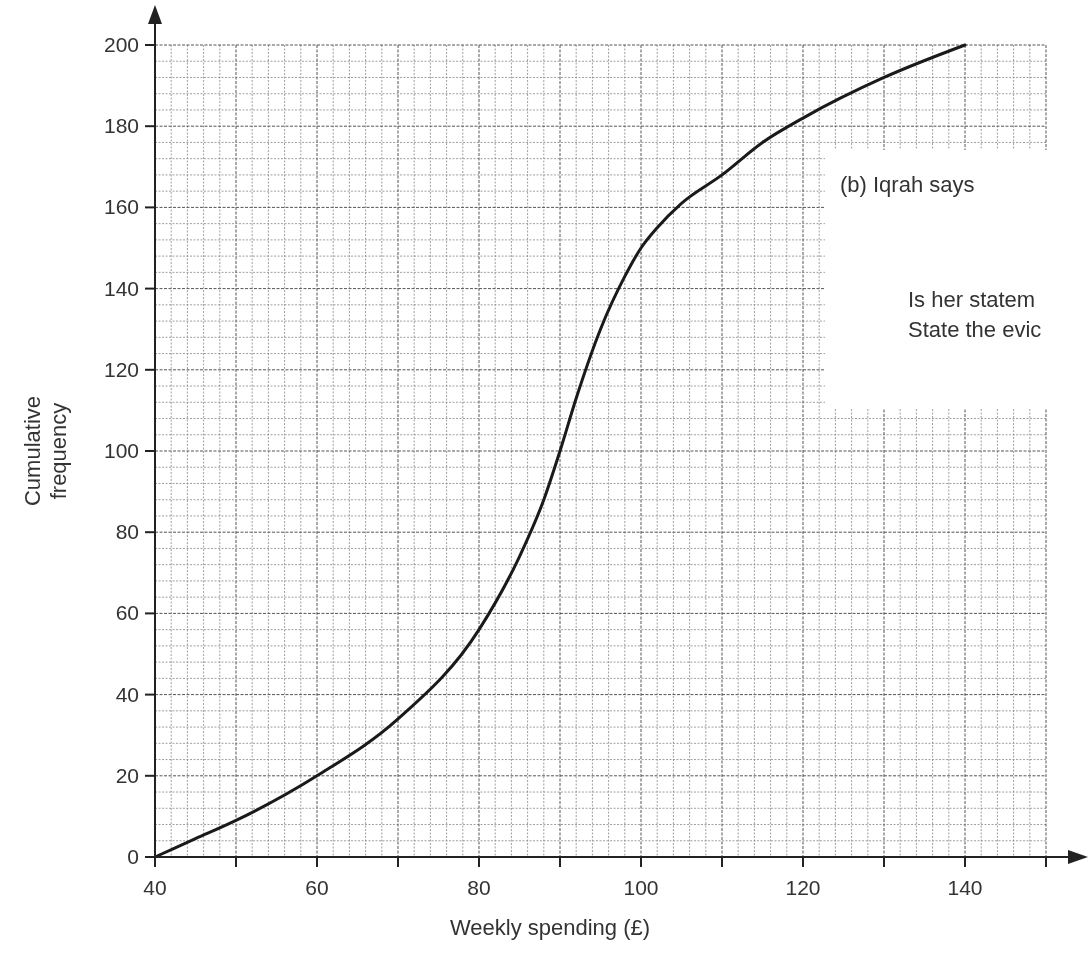 This screenshot has height=953, width=1088. What do you see at coordinates (121, 44) in the screenshot?
I see `y-tick-label: 200` at bounding box center [121, 44].